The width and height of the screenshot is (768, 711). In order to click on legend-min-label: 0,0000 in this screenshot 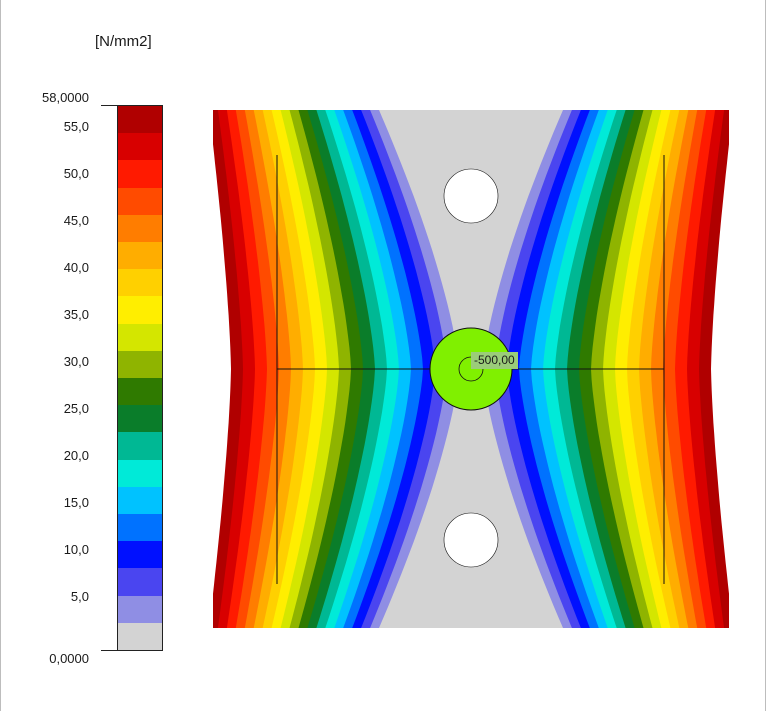, I will do `click(69, 658)`.